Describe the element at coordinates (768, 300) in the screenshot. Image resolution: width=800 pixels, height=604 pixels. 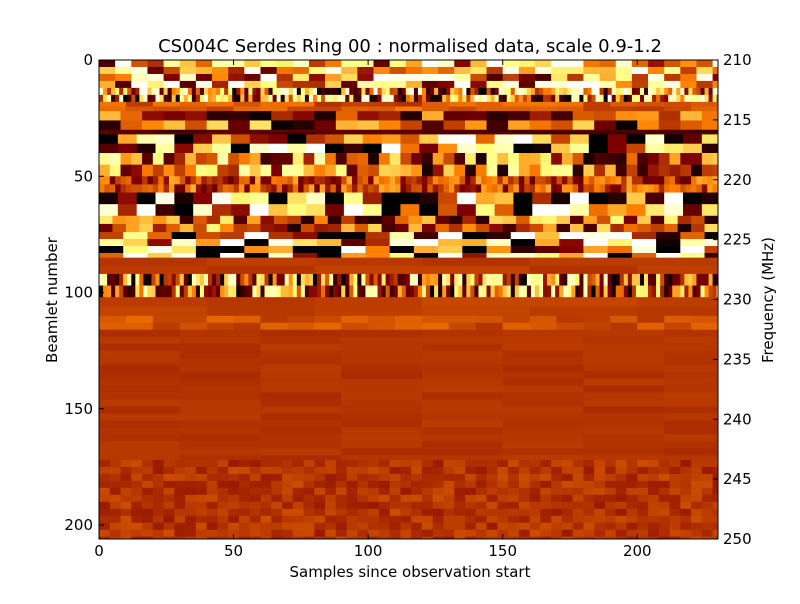
I see `y2-axis-label: Frequency (MHz)` at that location.